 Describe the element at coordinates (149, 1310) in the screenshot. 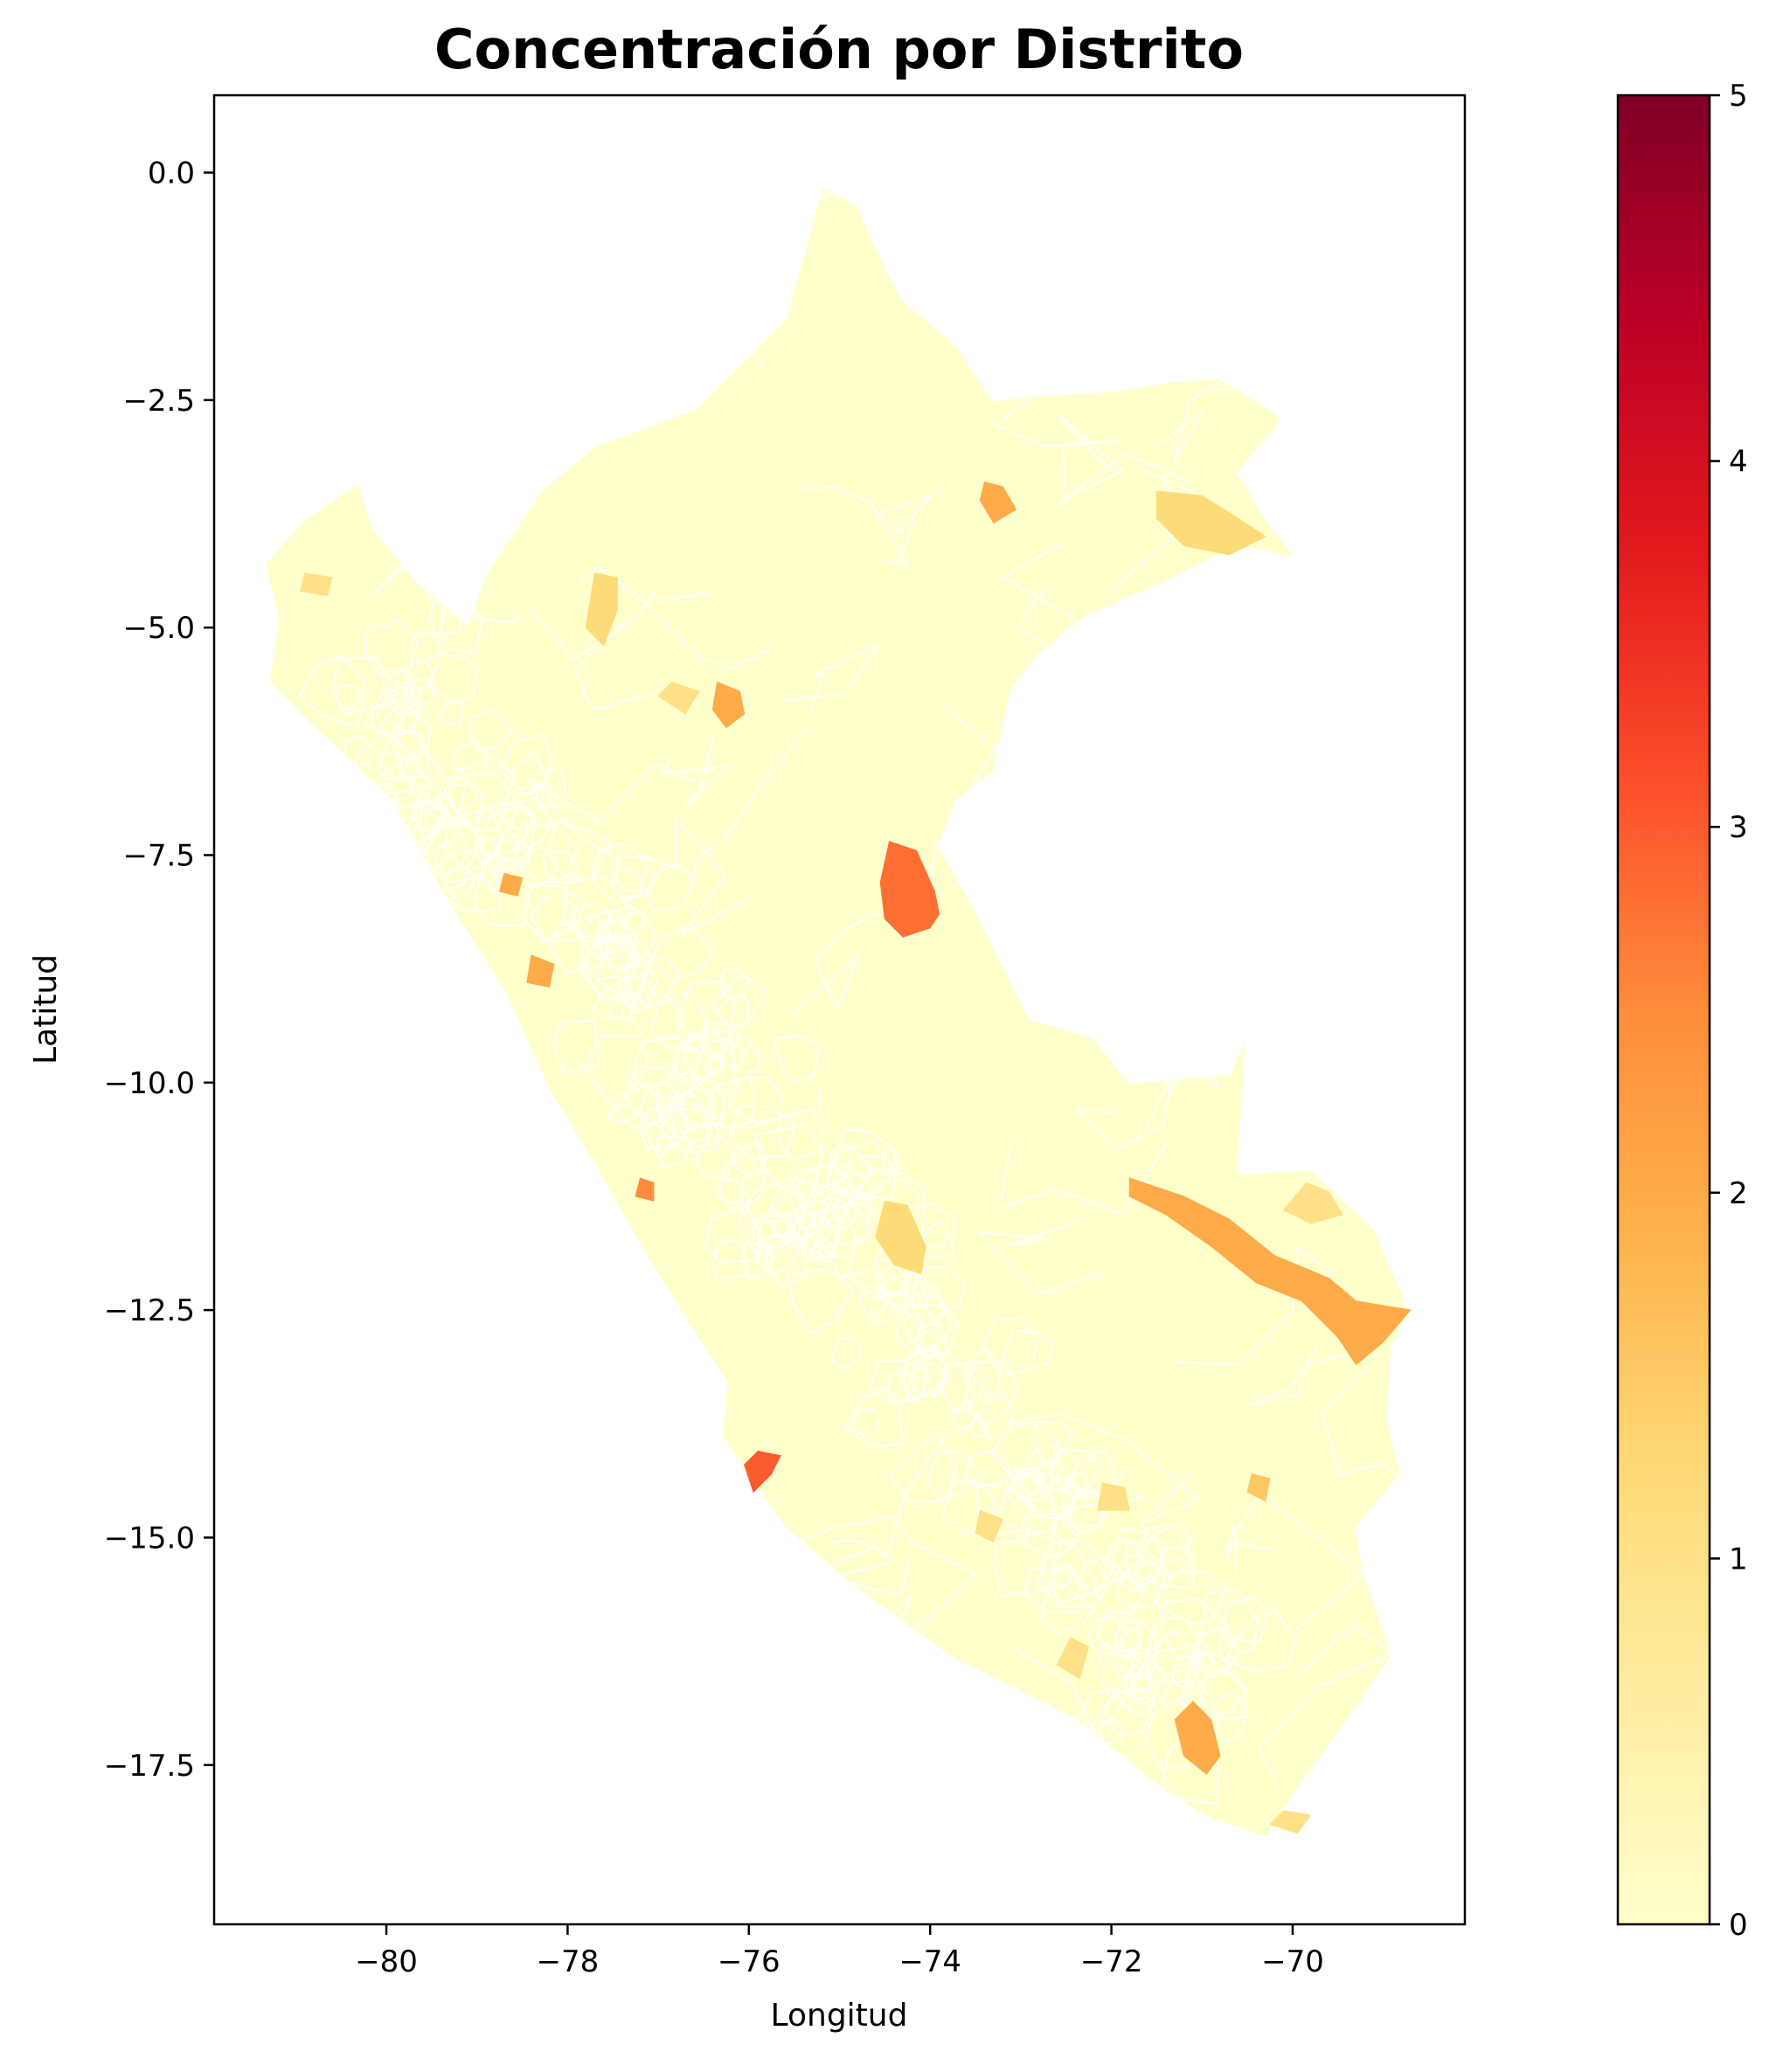

I see `y-tick-label: −12.5` at that location.